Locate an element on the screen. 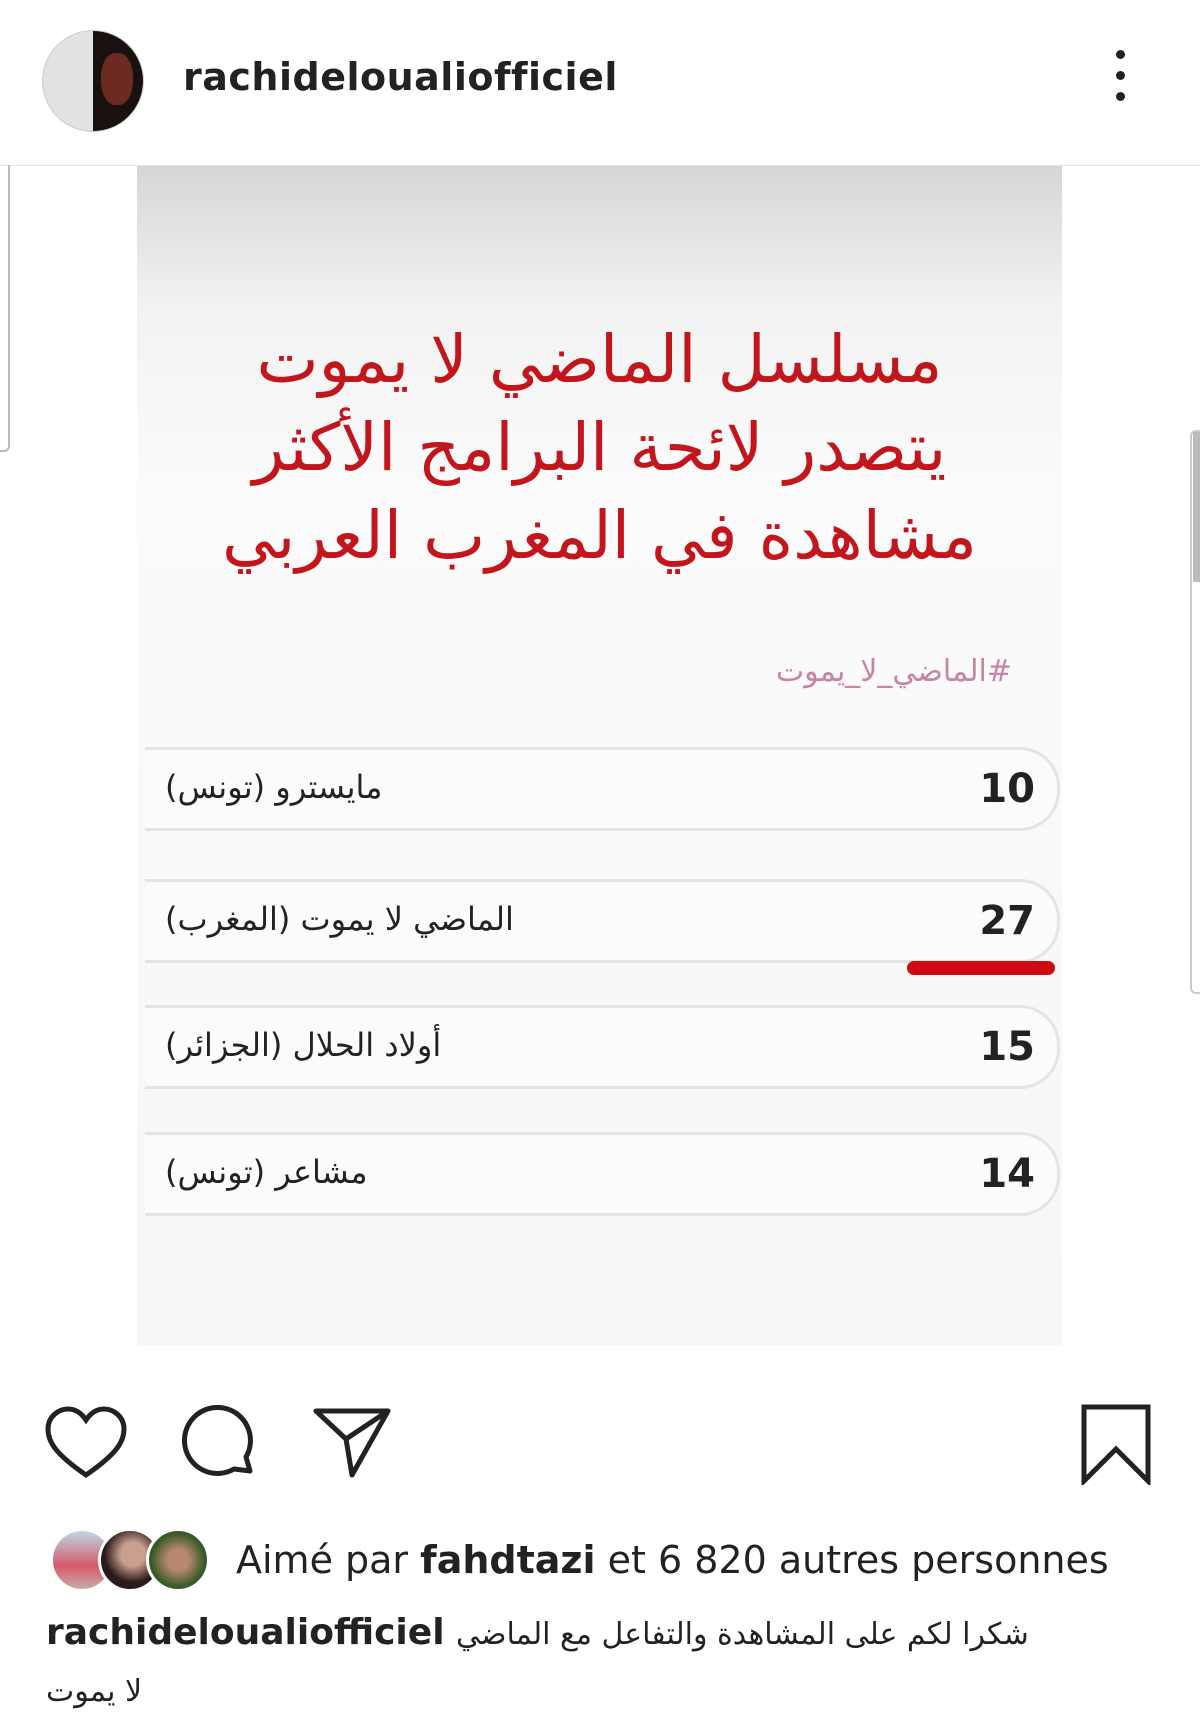 The width and height of the screenshot is (1200, 1723). comment-icon is located at coordinates (220, 1445).